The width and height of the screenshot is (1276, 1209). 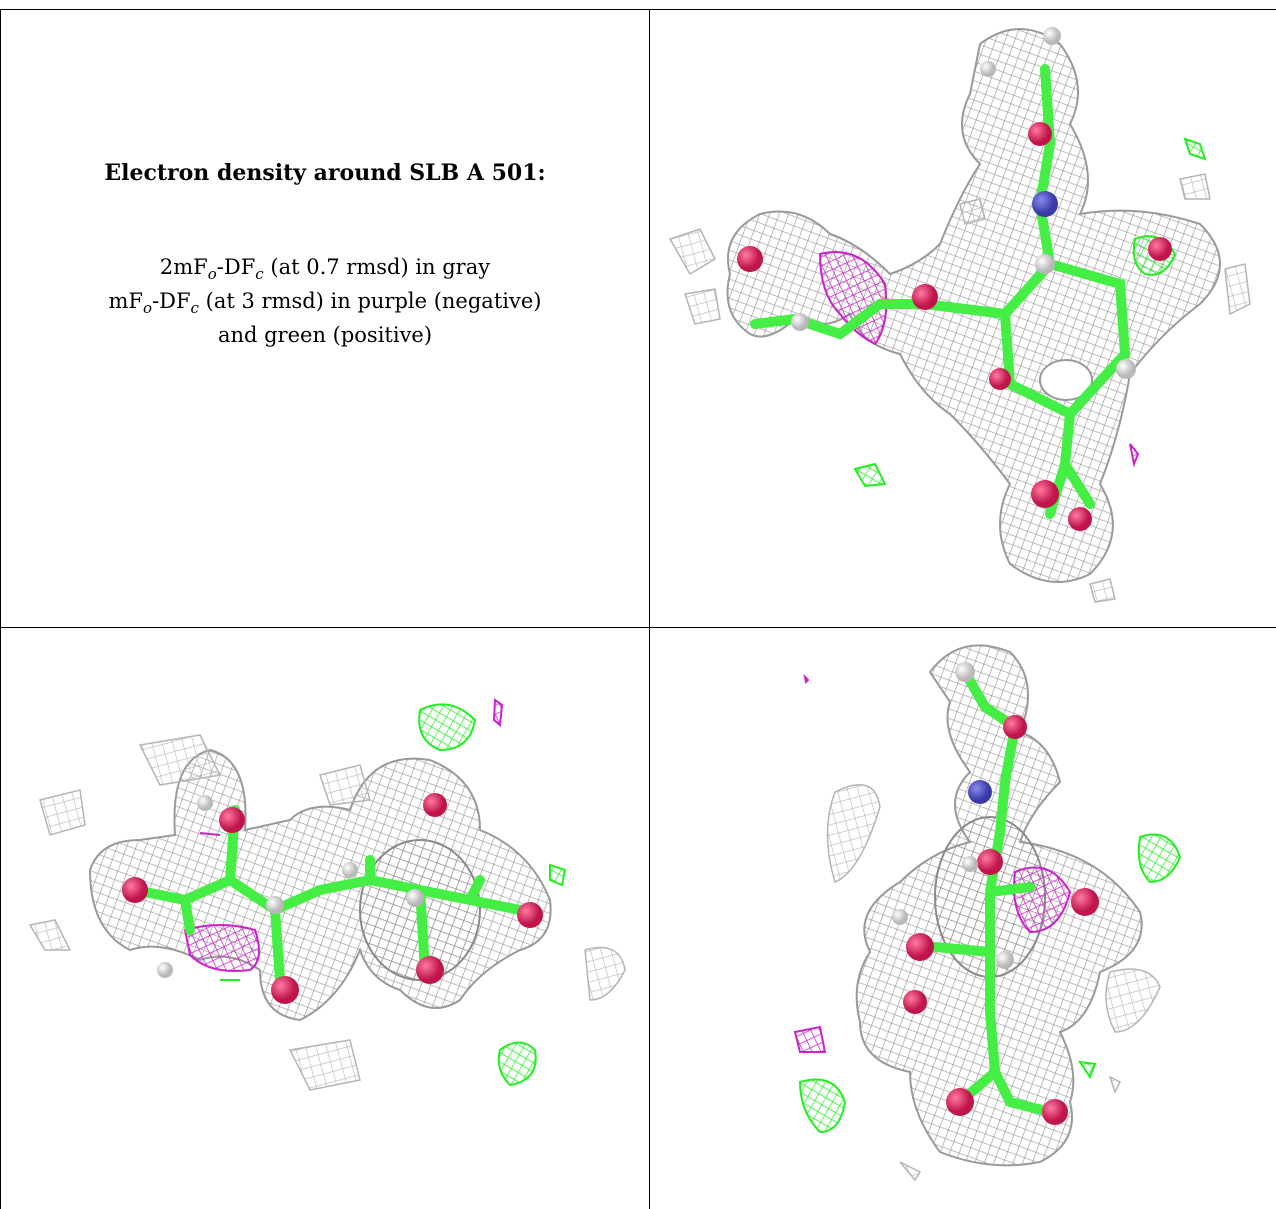 I want to click on caption-line-fofc: mFo-DFc (at 3 rmsd) in purple (negative), so click(x=325, y=303).